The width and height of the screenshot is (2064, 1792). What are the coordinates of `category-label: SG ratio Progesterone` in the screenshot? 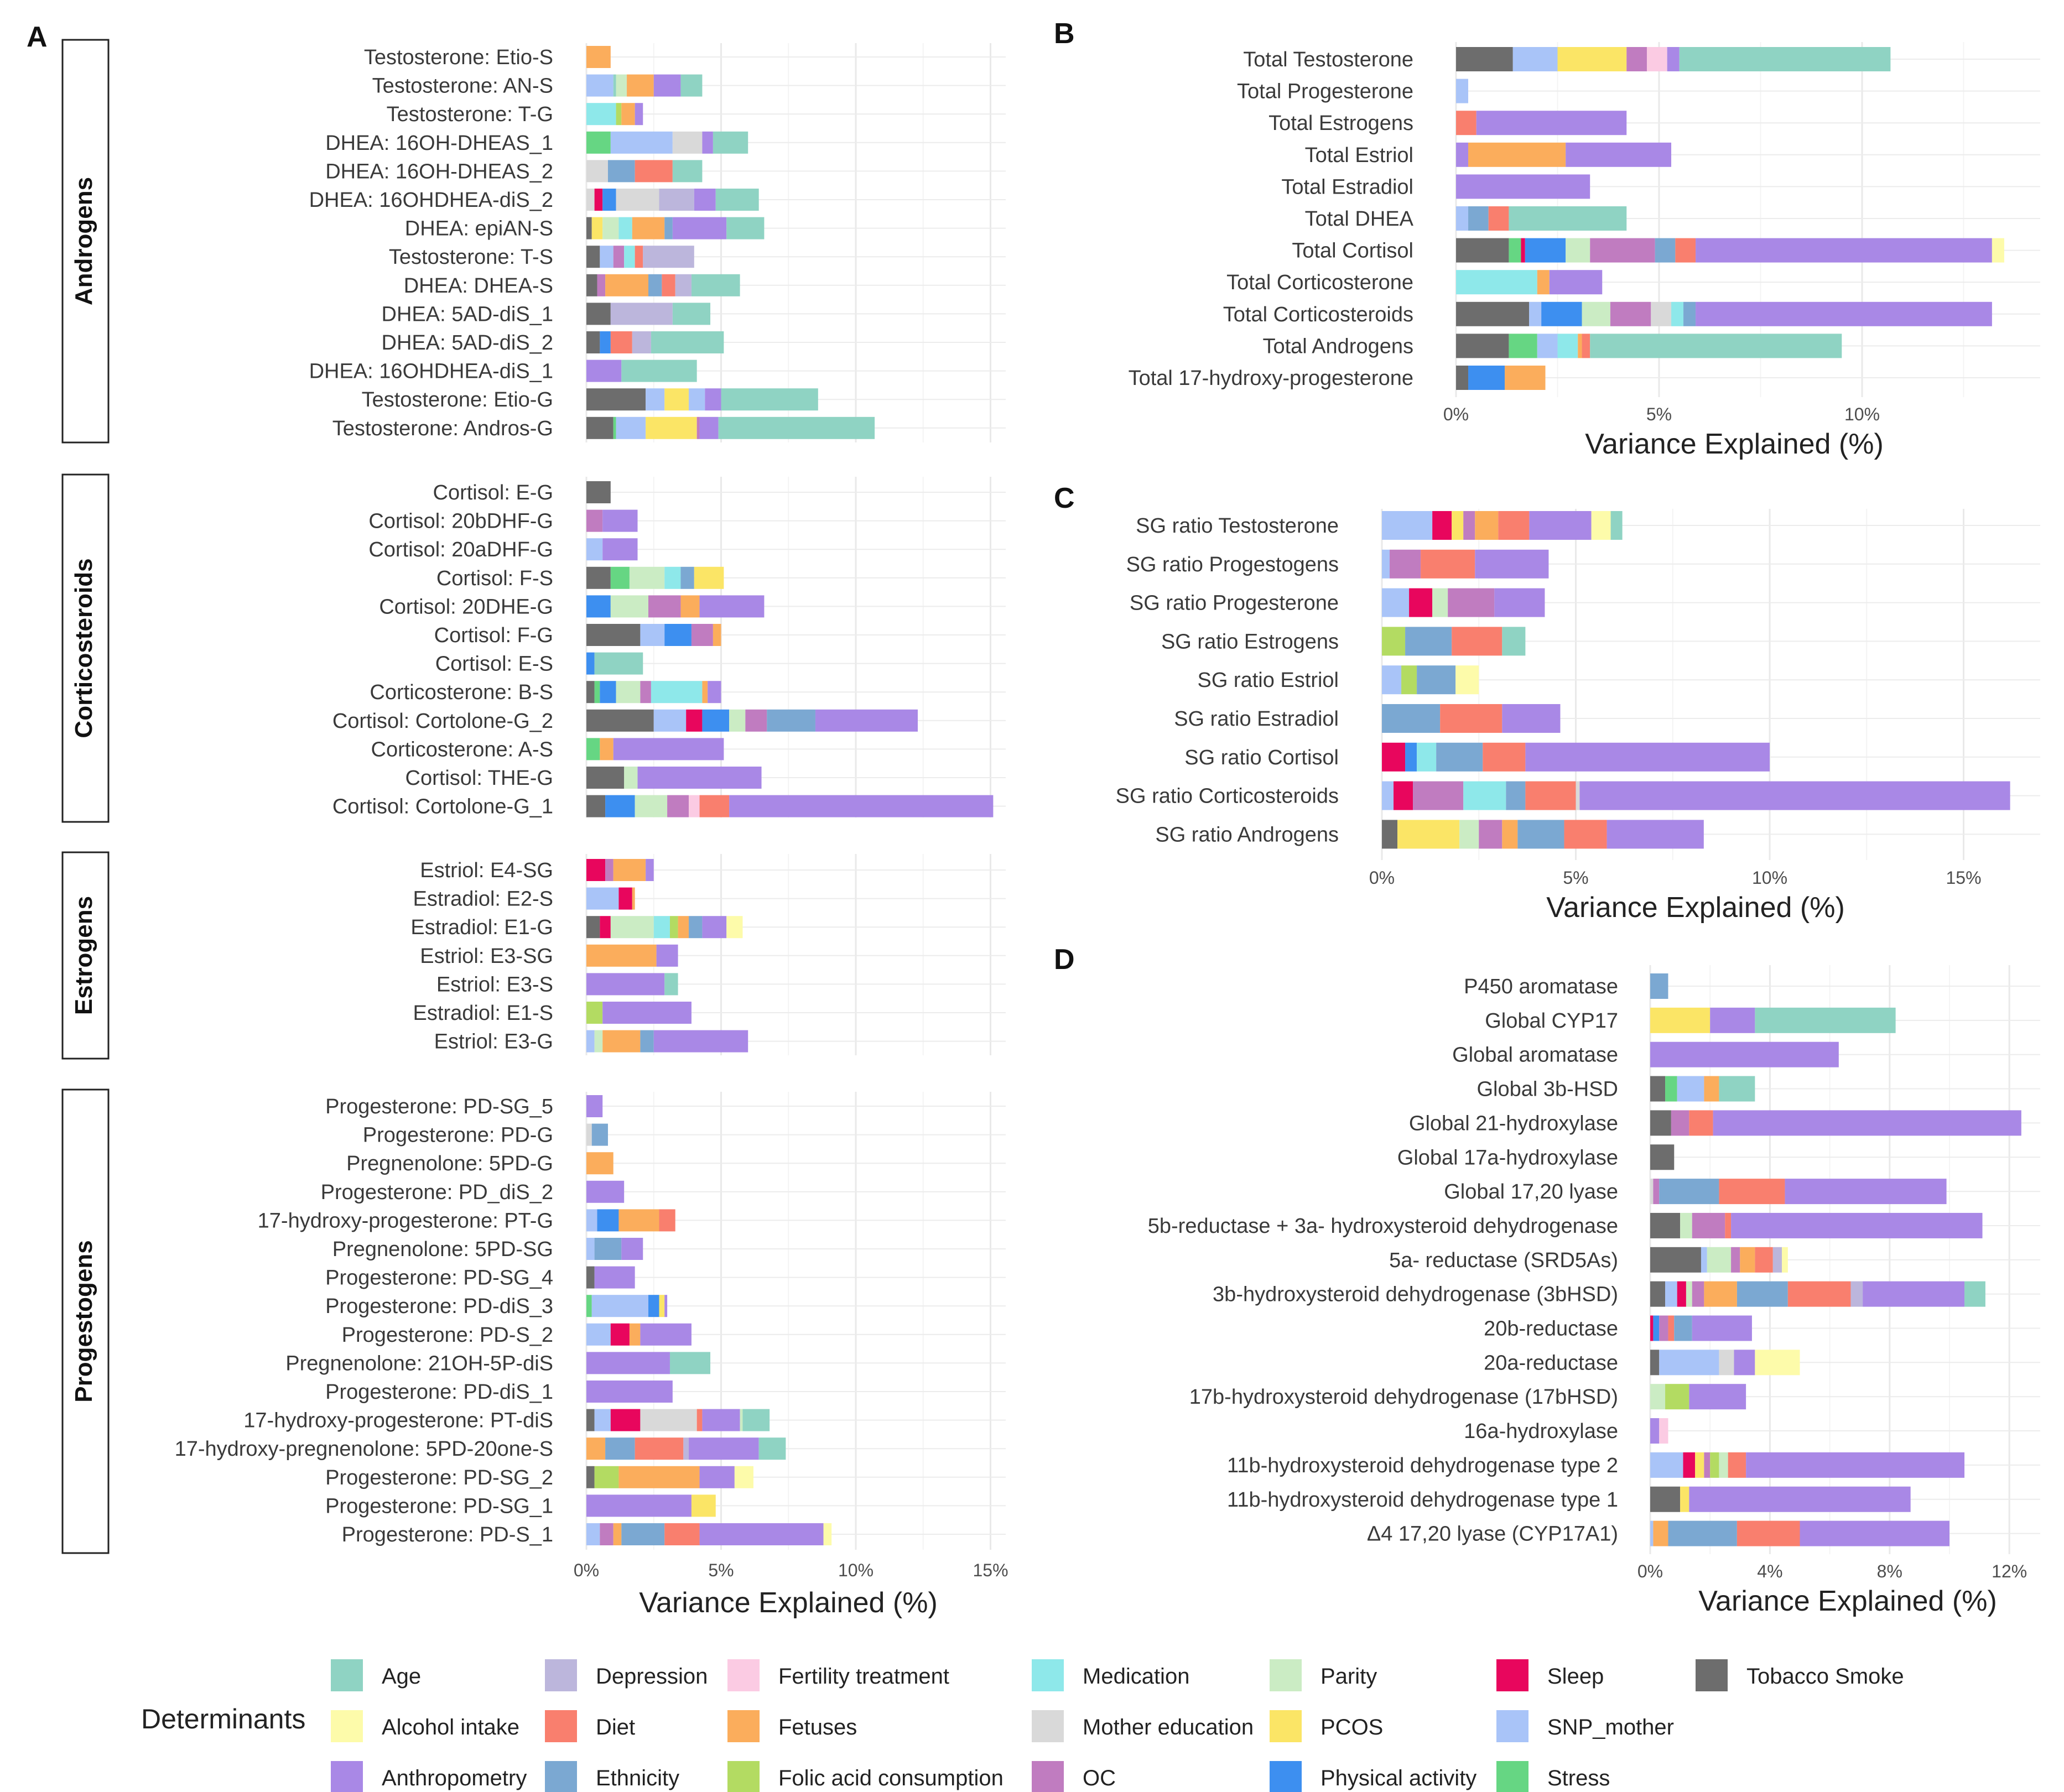 It's located at (1235, 603).